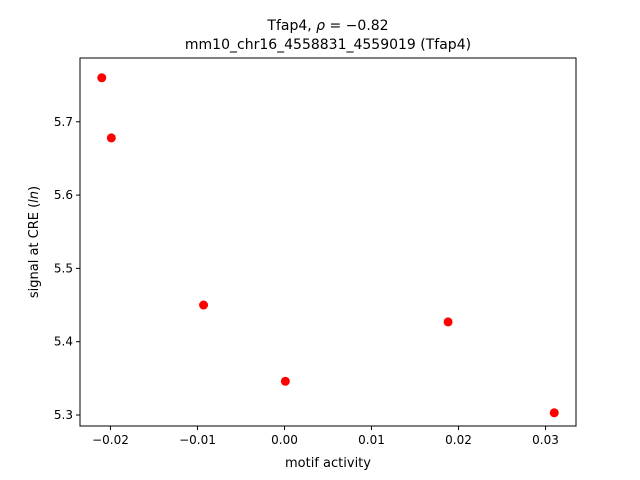  Describe the element at coordinates (63, 342) in the screenshot. I see `y-tick-label: 5.4` at that location.